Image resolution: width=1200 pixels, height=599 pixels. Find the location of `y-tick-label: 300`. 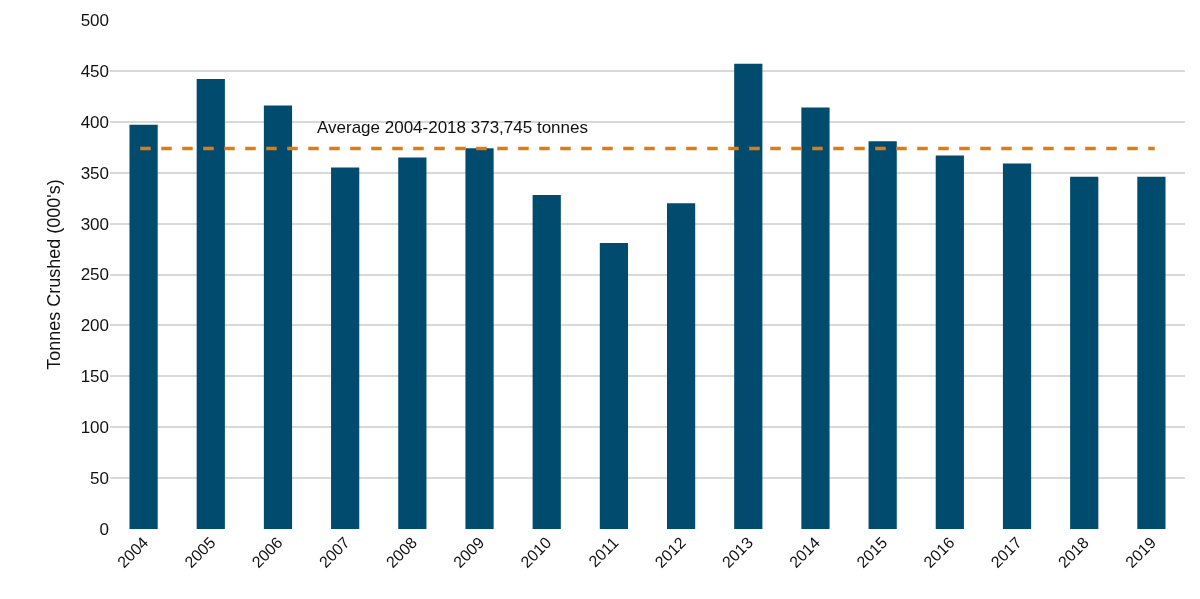

y-tick-label: 300 is located at coordinates (94, 224).